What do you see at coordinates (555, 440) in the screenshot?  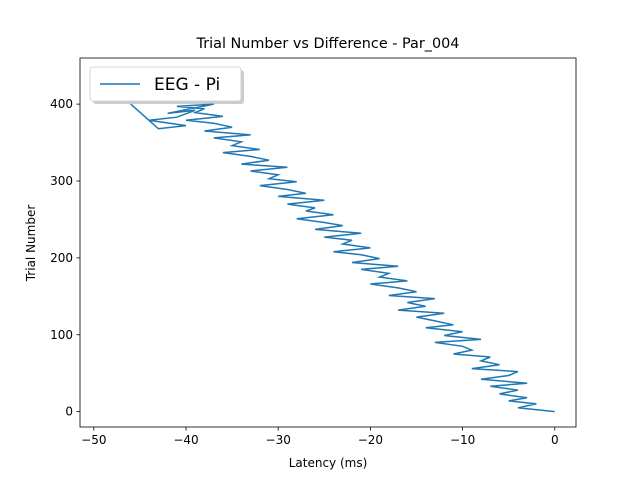 I see `x-tick-label: 0` at bounding box center [555, 440].